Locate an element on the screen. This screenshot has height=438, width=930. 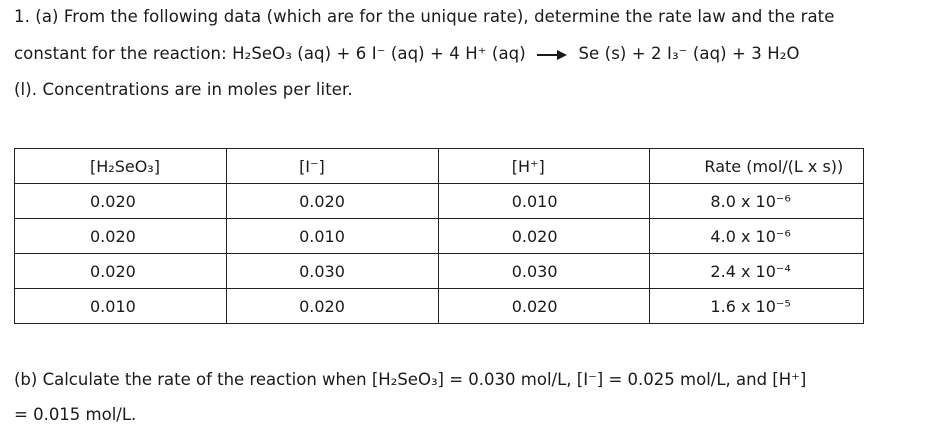
header-hydrogen-ion: [H⁺] is located at coordinates (544, 166).